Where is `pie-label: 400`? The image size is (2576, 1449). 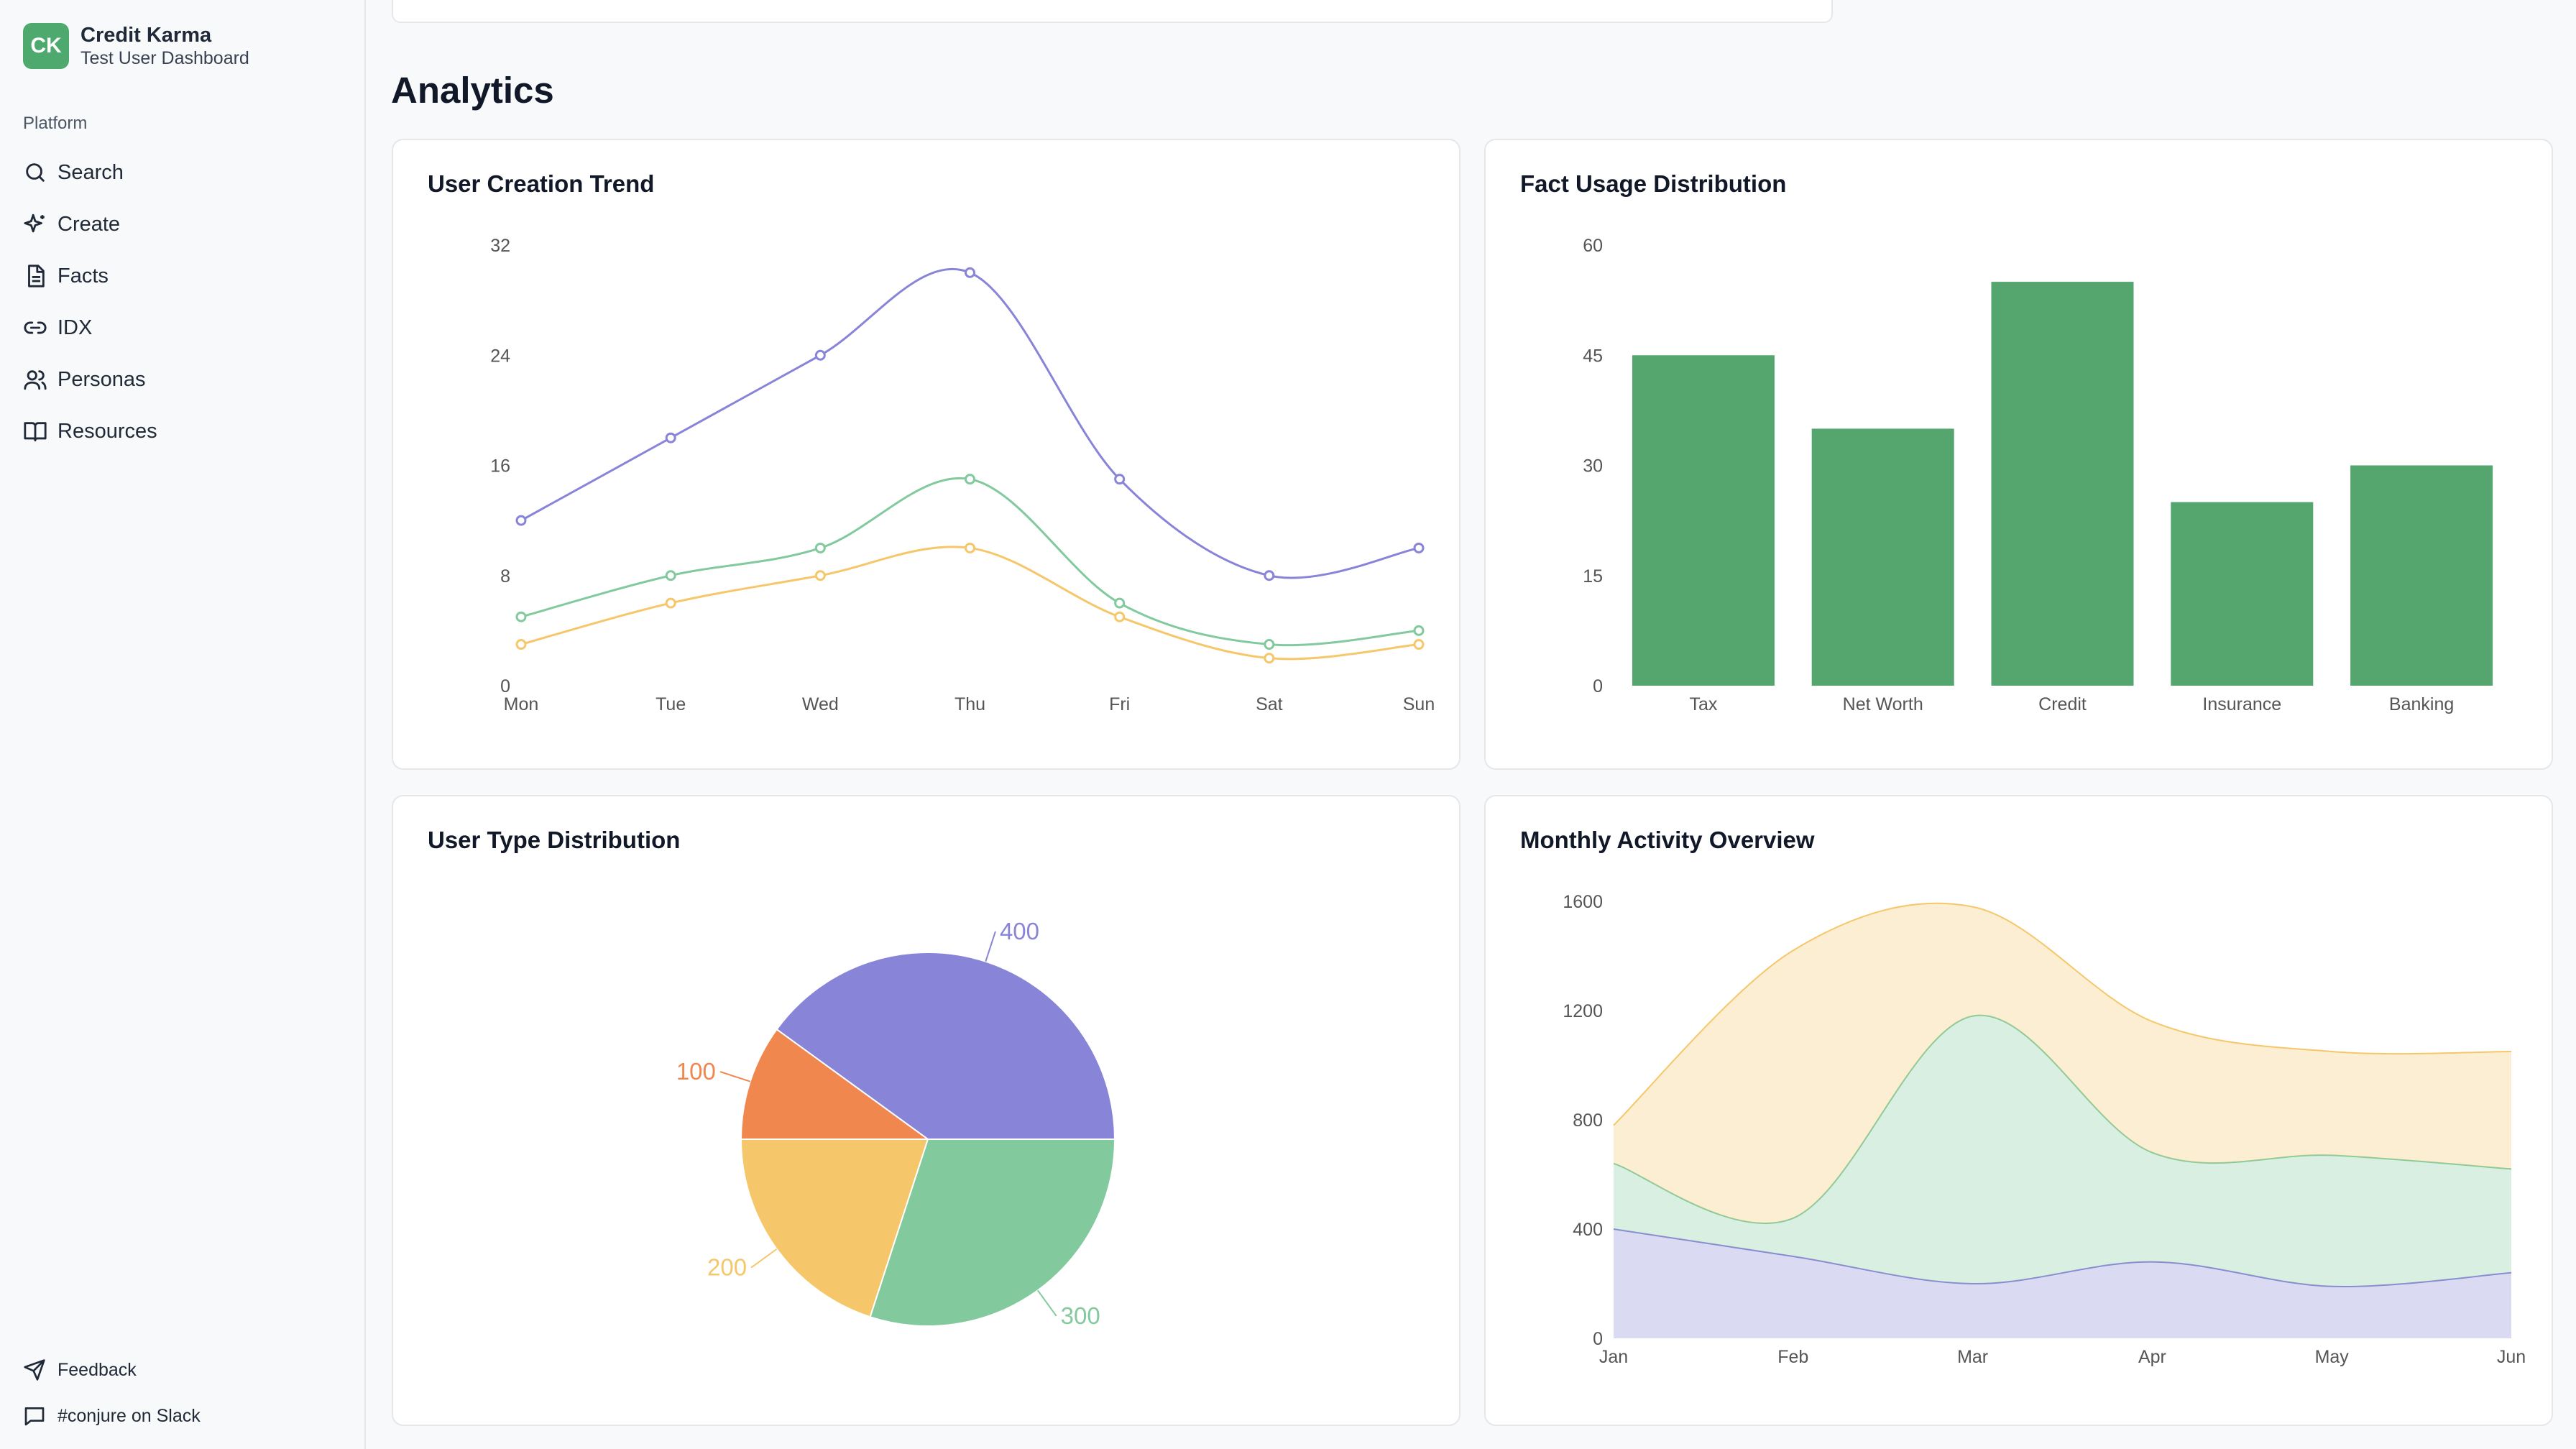 pie-label: 400 is located at coordinates (1019, 931).